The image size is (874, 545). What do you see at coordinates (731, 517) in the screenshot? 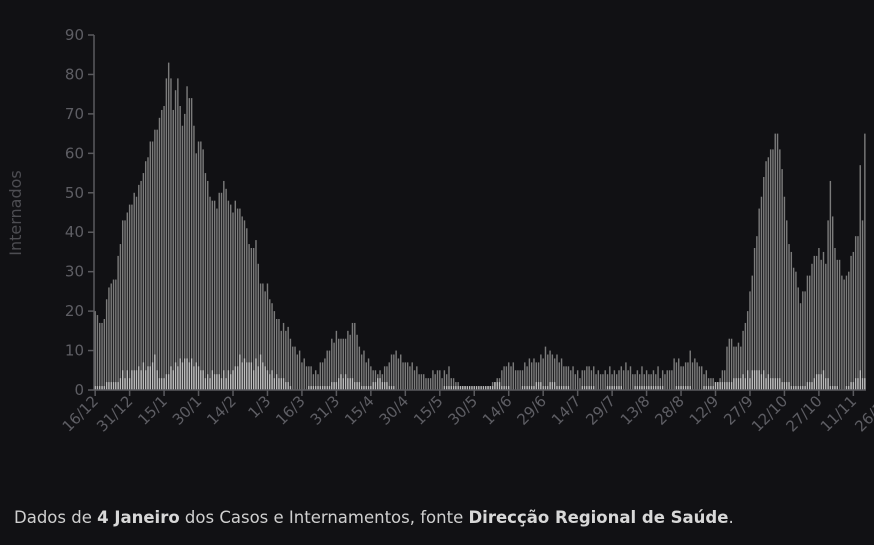
I see `footer-text-3: .` at bounding box center [731, 517].